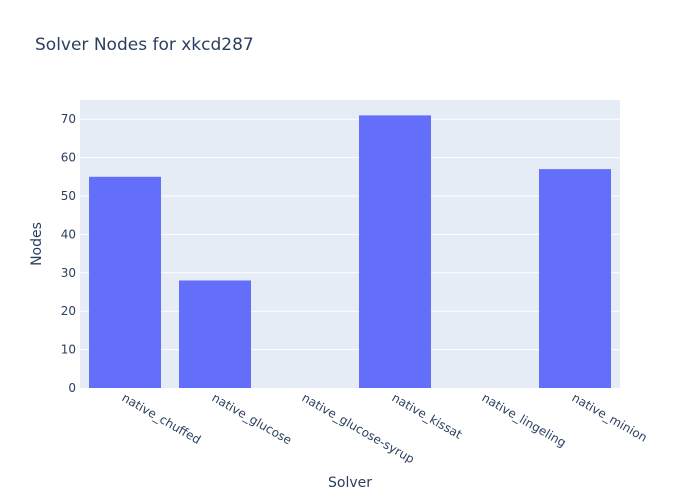  What do you see at coordinates (395, 252) in the screenshot?
I see `bar-native_kissat` at bounding box center [395, 252].